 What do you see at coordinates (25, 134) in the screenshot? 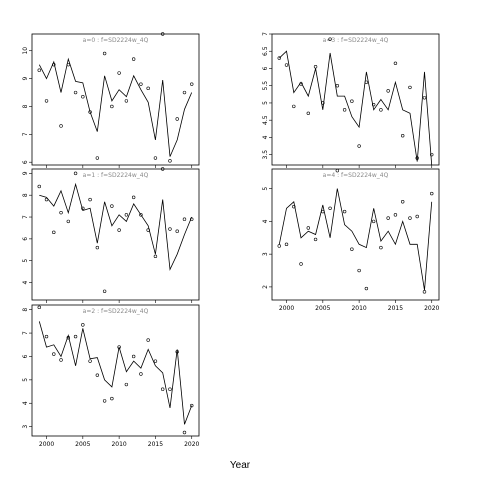
I see `y-tick-label-a0: 7` at bounding box center [25, 134].